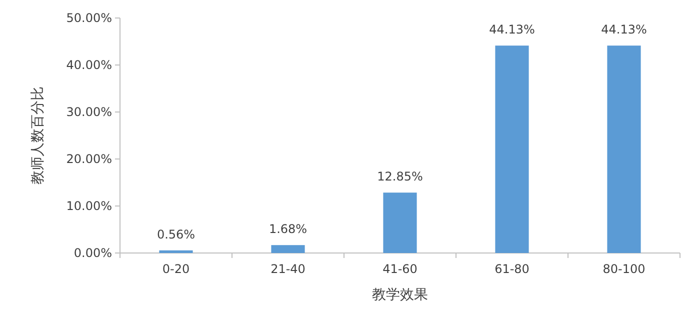 This screenshot has width=690, height=321. What do you see at coordinates (38, 135) in the screenshot?
I see `y-axis-title: 教师人数百分比` at bounding box center [38, 135].